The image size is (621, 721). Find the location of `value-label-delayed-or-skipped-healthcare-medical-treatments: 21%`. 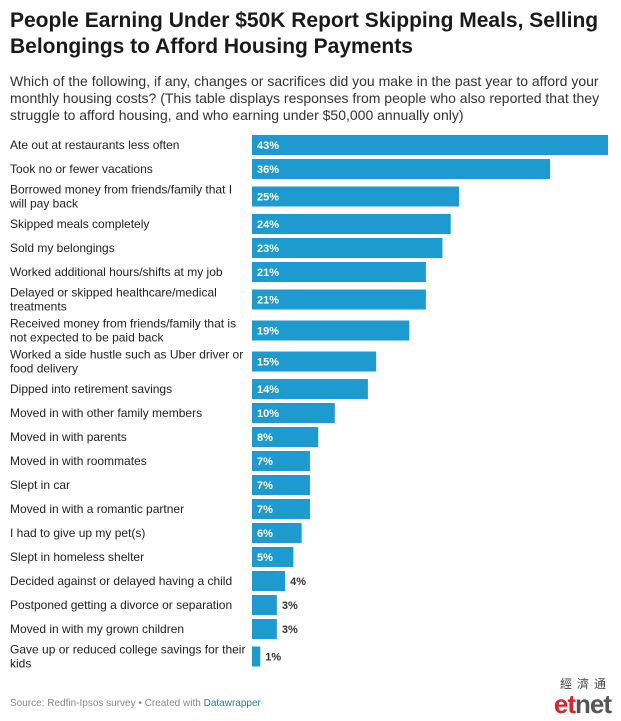

value-label-delayed-or-skipped-healthcare-medical-treatments: 21% is located at coordinates (268, 301).